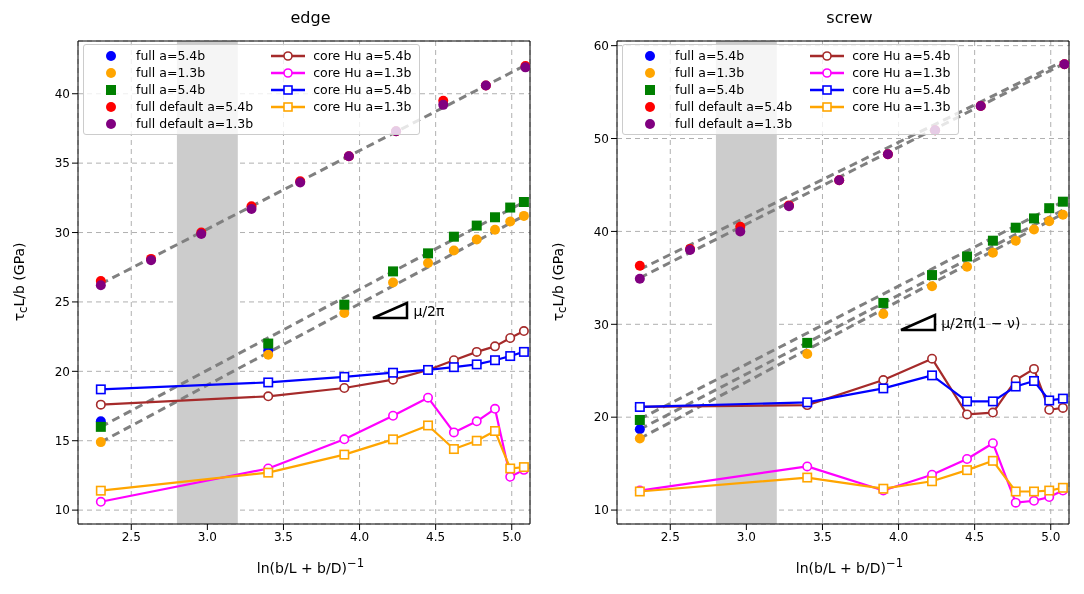 The height and width of the screenshot is (594, 1084). Describe the element at coordinates (62, 163) in the screenshot. I see `y-tick-label: 35` at that location.